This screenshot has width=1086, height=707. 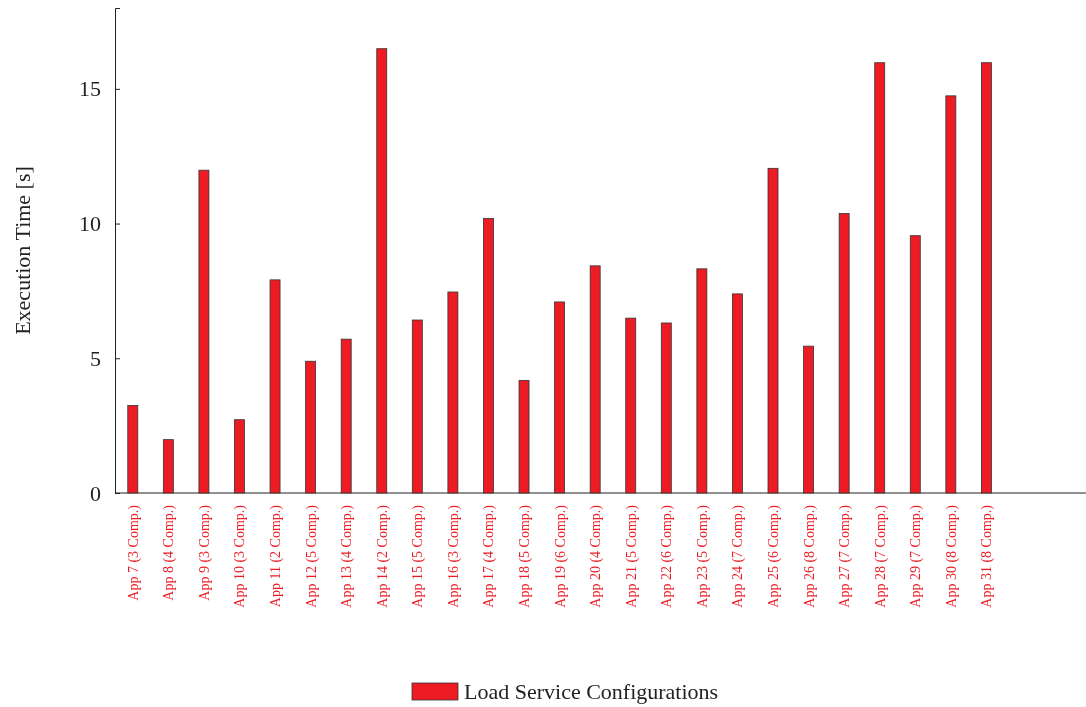 I want to click on x-tick-label: App 18 (5 Comp.), so click(x=525, y=556).